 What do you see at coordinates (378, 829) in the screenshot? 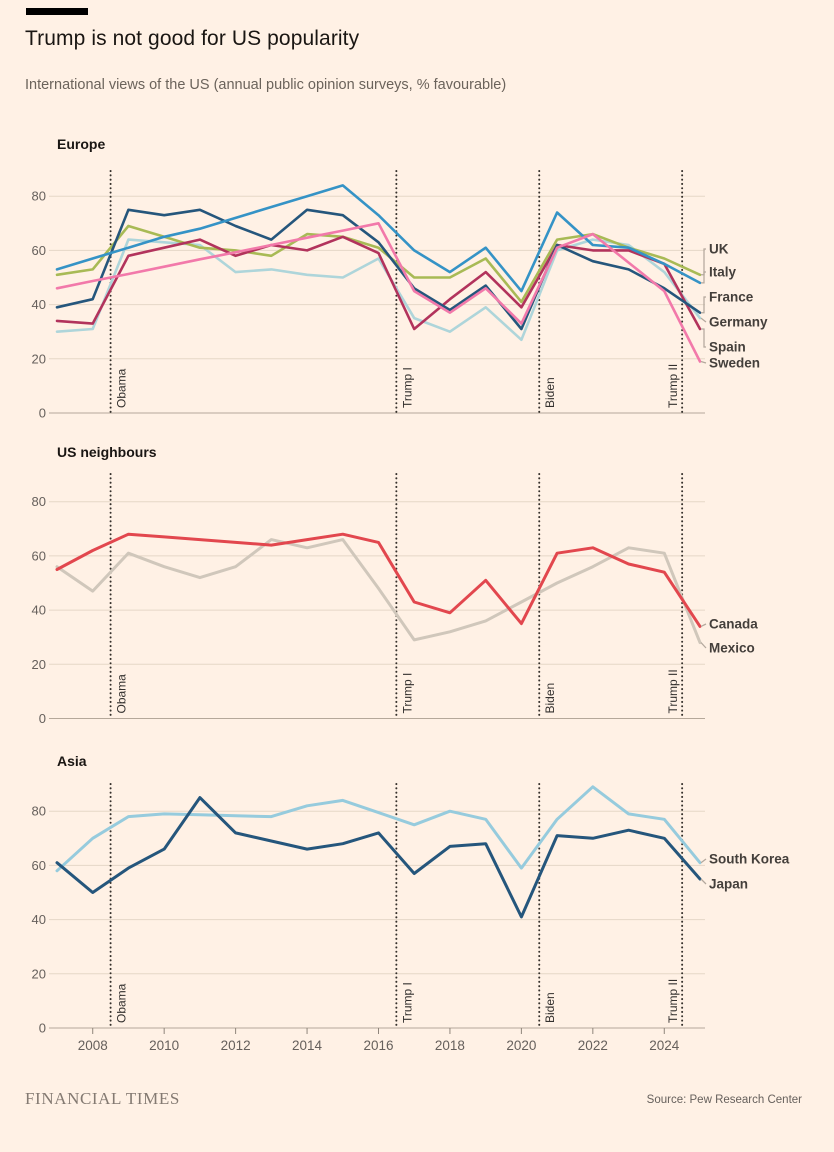
I see `south-korea-line` at bounding box center [378, 829].